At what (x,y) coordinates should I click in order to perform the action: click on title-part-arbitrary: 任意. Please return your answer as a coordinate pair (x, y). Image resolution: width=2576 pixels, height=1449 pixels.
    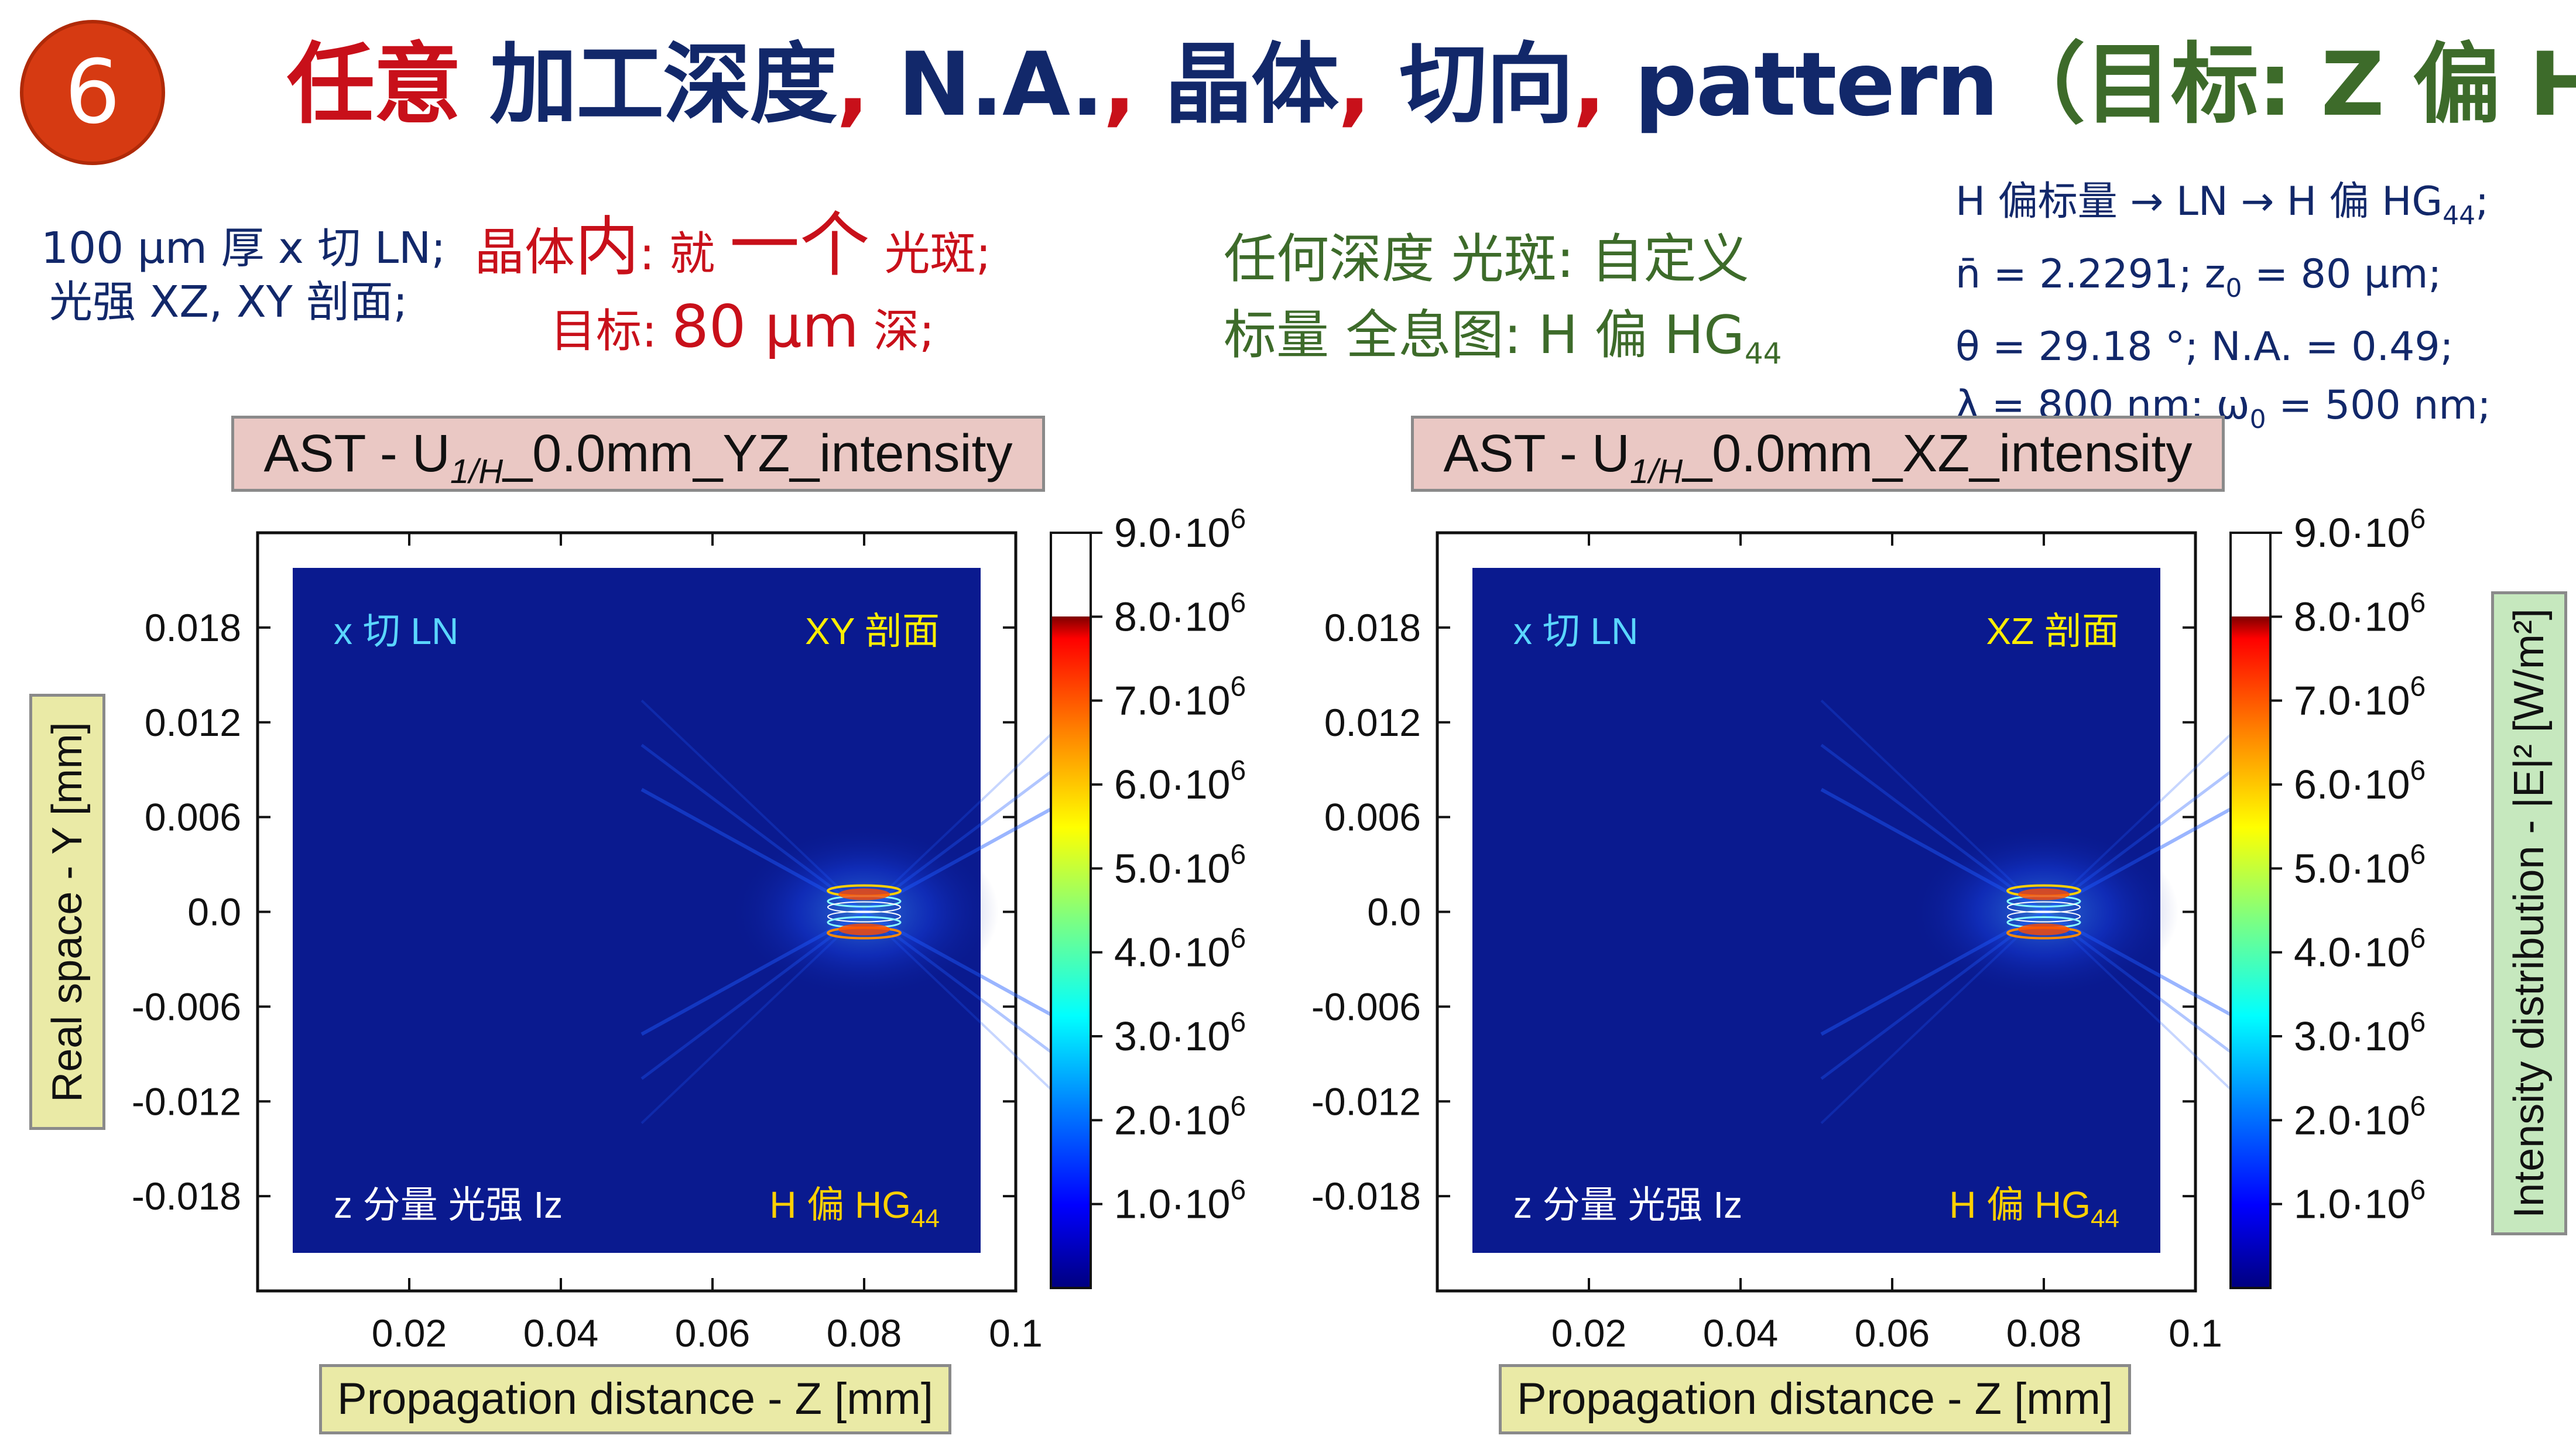
    Looking at the image, I should click on (374, 85).